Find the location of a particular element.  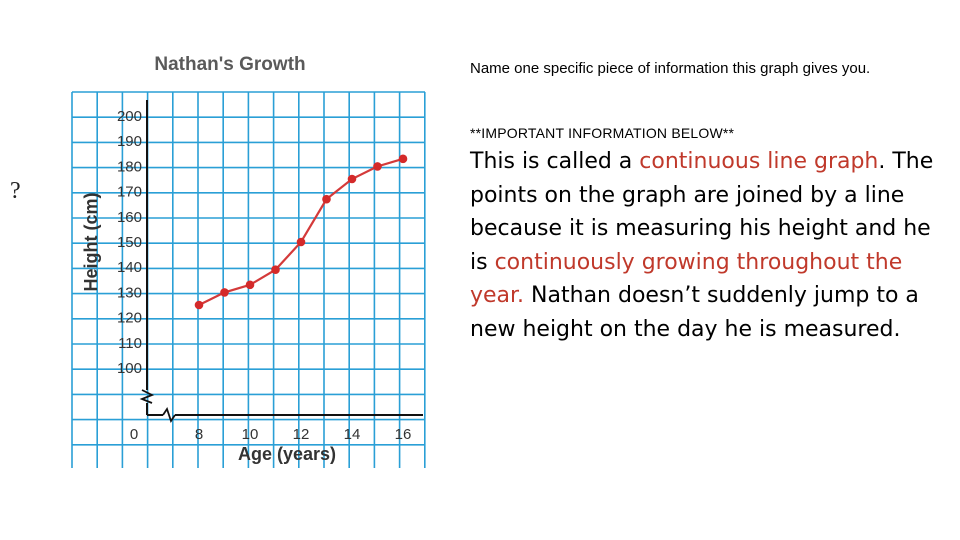

x-axis-break-icon is located at coordinates (169, 415).